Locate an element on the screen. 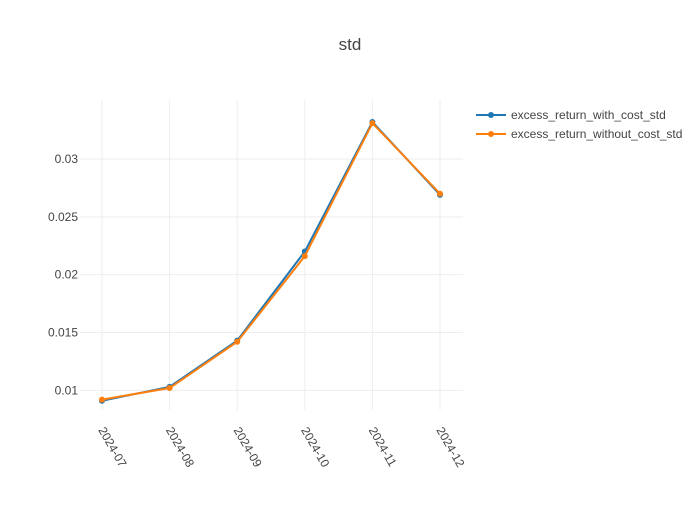 This screenshot has height=505, width=700. legend-label: excess_return_with_cost_std is located at coordinates (588, 115).